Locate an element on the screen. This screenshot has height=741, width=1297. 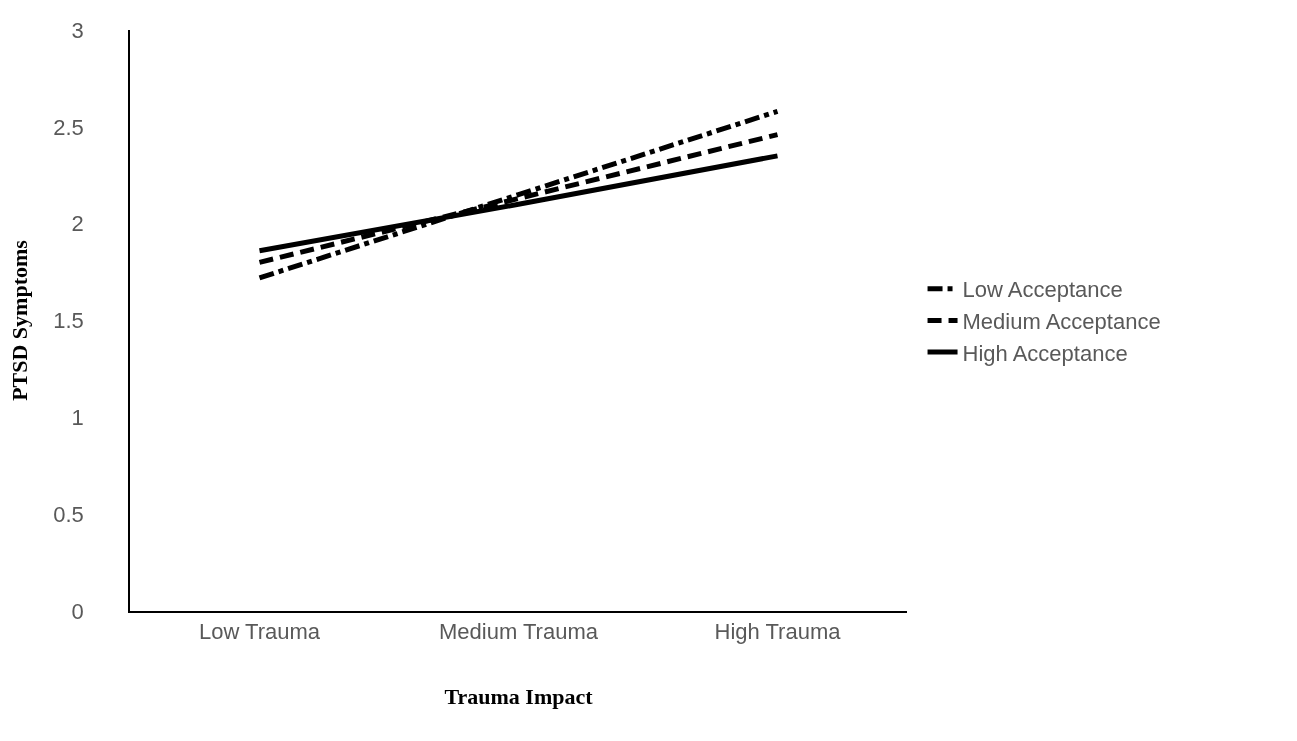
y-tick-label: 1.5 is located at coordinates (68, 321).